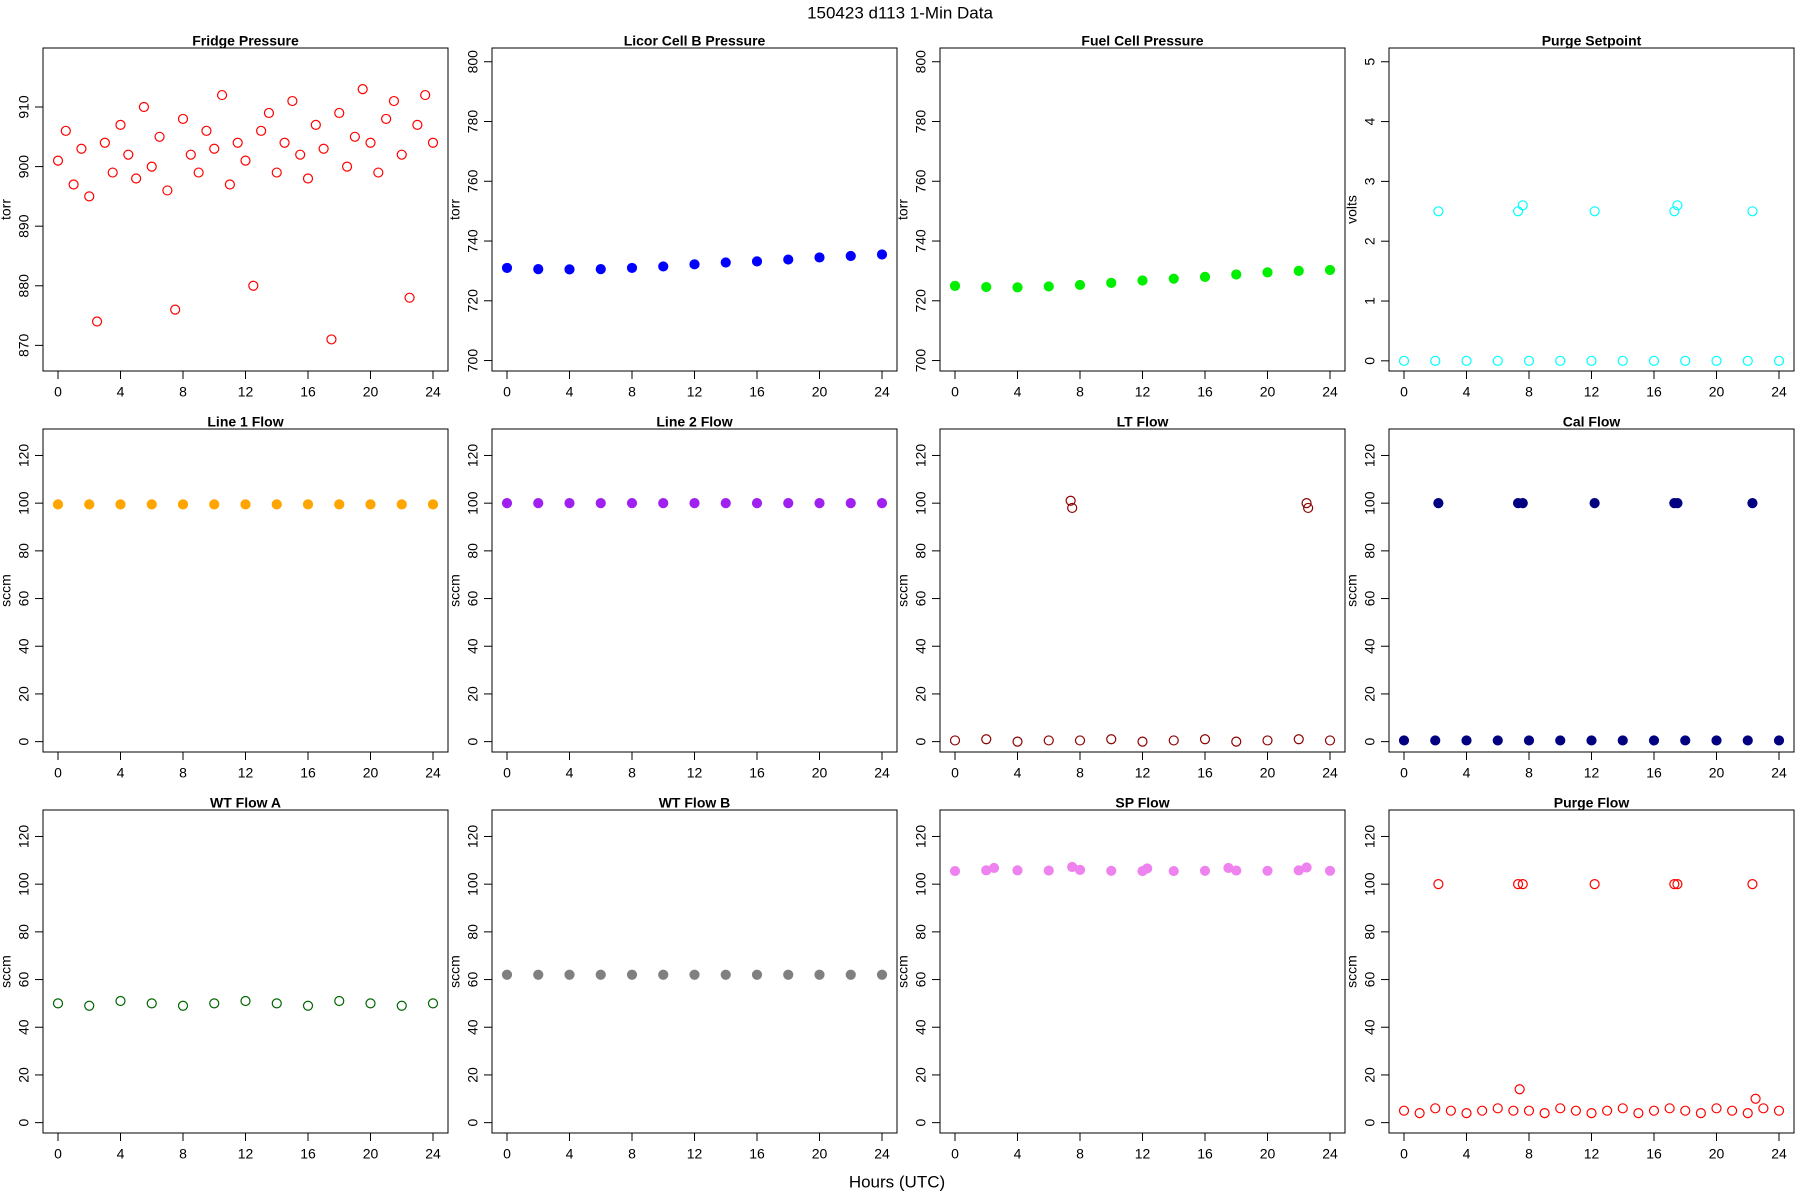  What do you see at coordinates (473, 301) in the screenshot?
I see `y-tick-label: 720` at bounding box center [473, 301].